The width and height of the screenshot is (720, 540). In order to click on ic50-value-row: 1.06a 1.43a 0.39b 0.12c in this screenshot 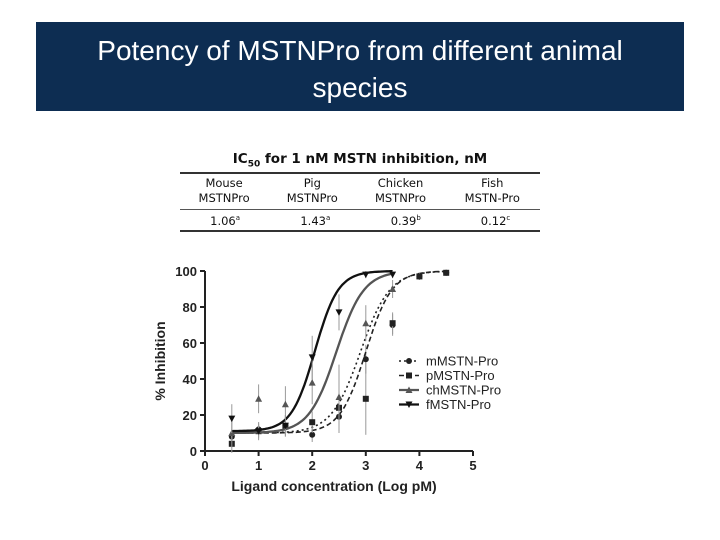, I will do `click(360, 220)`.